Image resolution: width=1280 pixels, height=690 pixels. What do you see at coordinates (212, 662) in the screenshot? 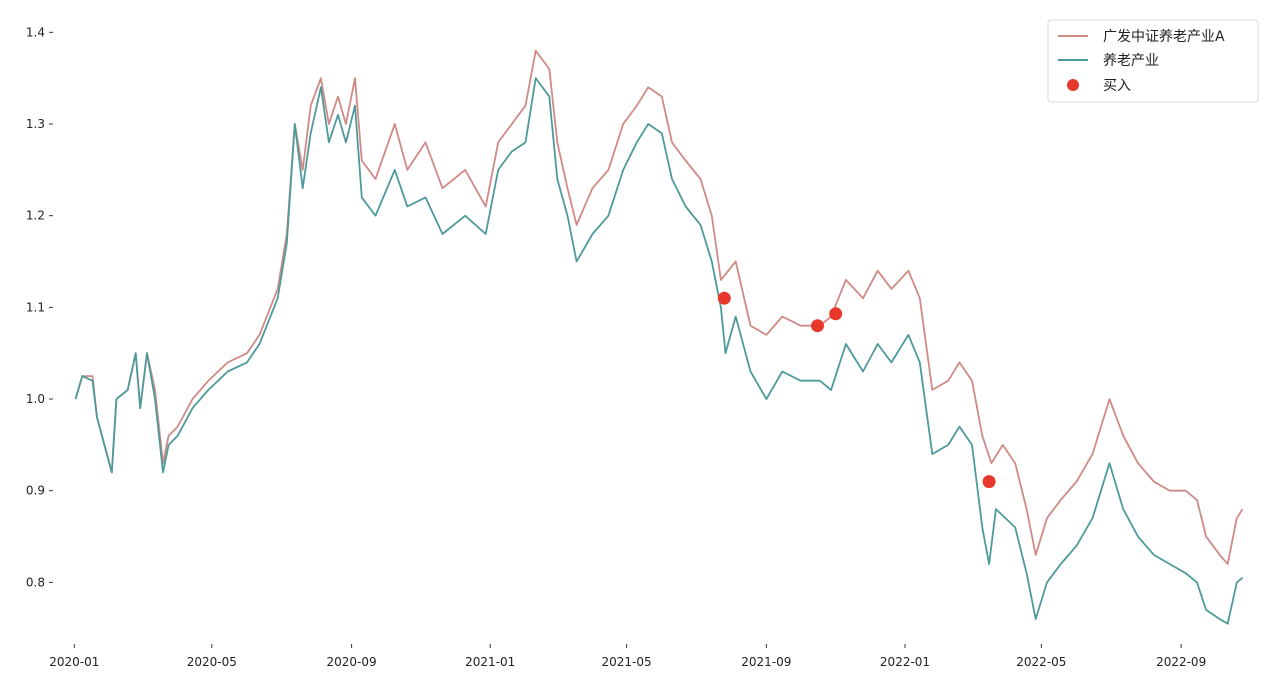
I see `x-tick-label: 2020-05` at bounding box center [212, 662].